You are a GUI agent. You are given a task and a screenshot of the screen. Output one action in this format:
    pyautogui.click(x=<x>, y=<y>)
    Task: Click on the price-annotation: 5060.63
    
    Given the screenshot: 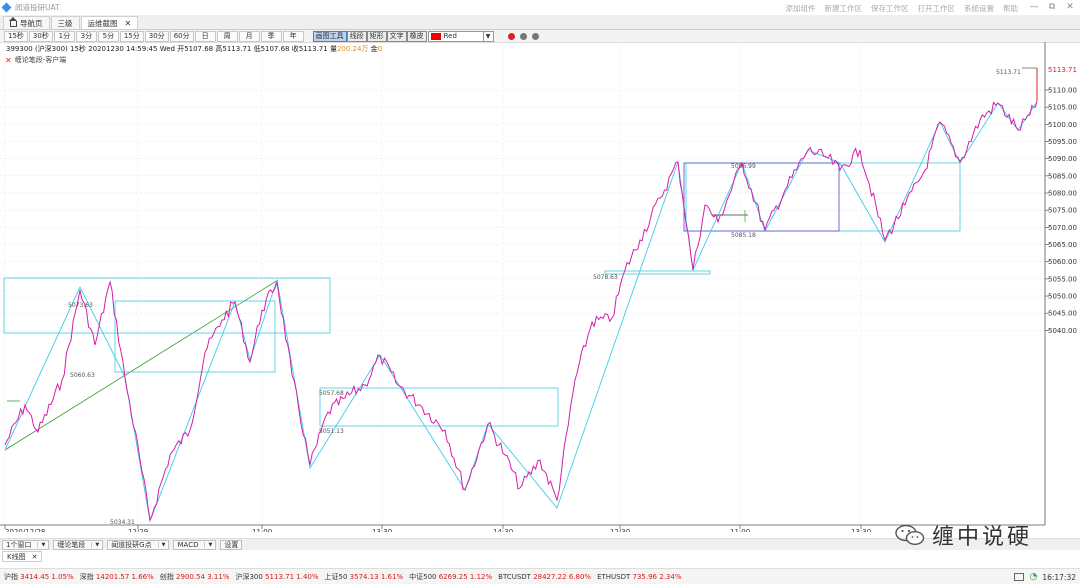 What is the action you would take?
    pyautogui.click(x=82, y=375)
    